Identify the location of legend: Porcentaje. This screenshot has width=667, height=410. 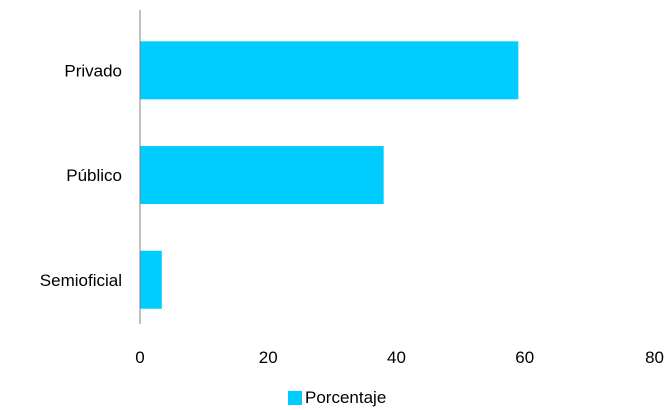
(337, 398).